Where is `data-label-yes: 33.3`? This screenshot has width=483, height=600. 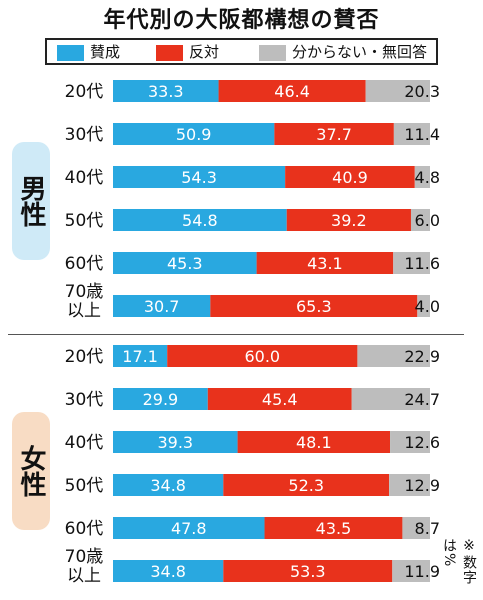
data-label-yes: 33.3 is located at coordinates (166, 91).